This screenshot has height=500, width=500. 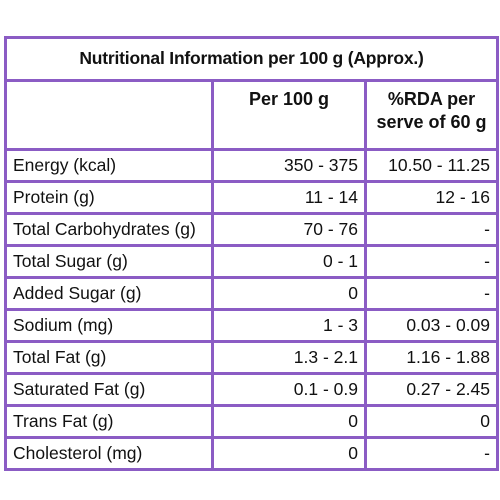 I want to click on nutrient-name: Saturated Fat (g), so click(x=109, y=389).